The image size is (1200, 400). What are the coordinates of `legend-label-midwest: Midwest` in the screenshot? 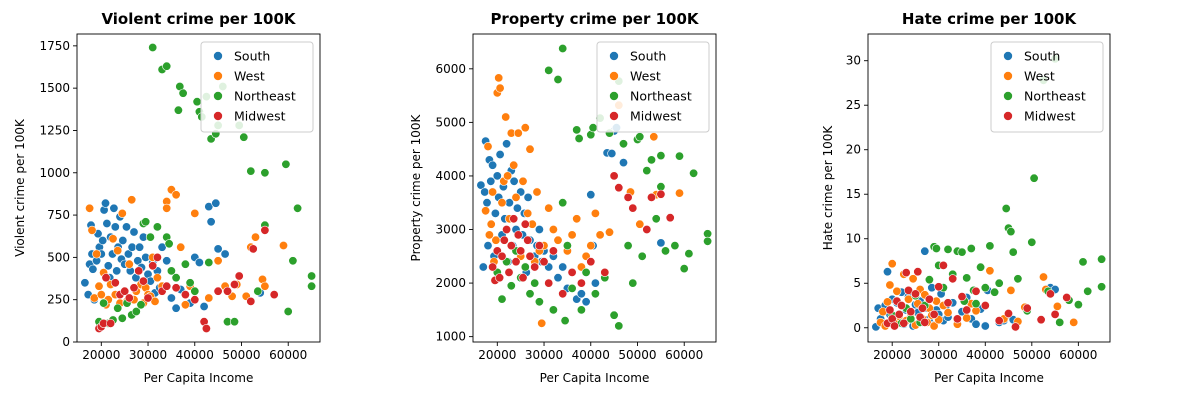 It's located at (656, 116).